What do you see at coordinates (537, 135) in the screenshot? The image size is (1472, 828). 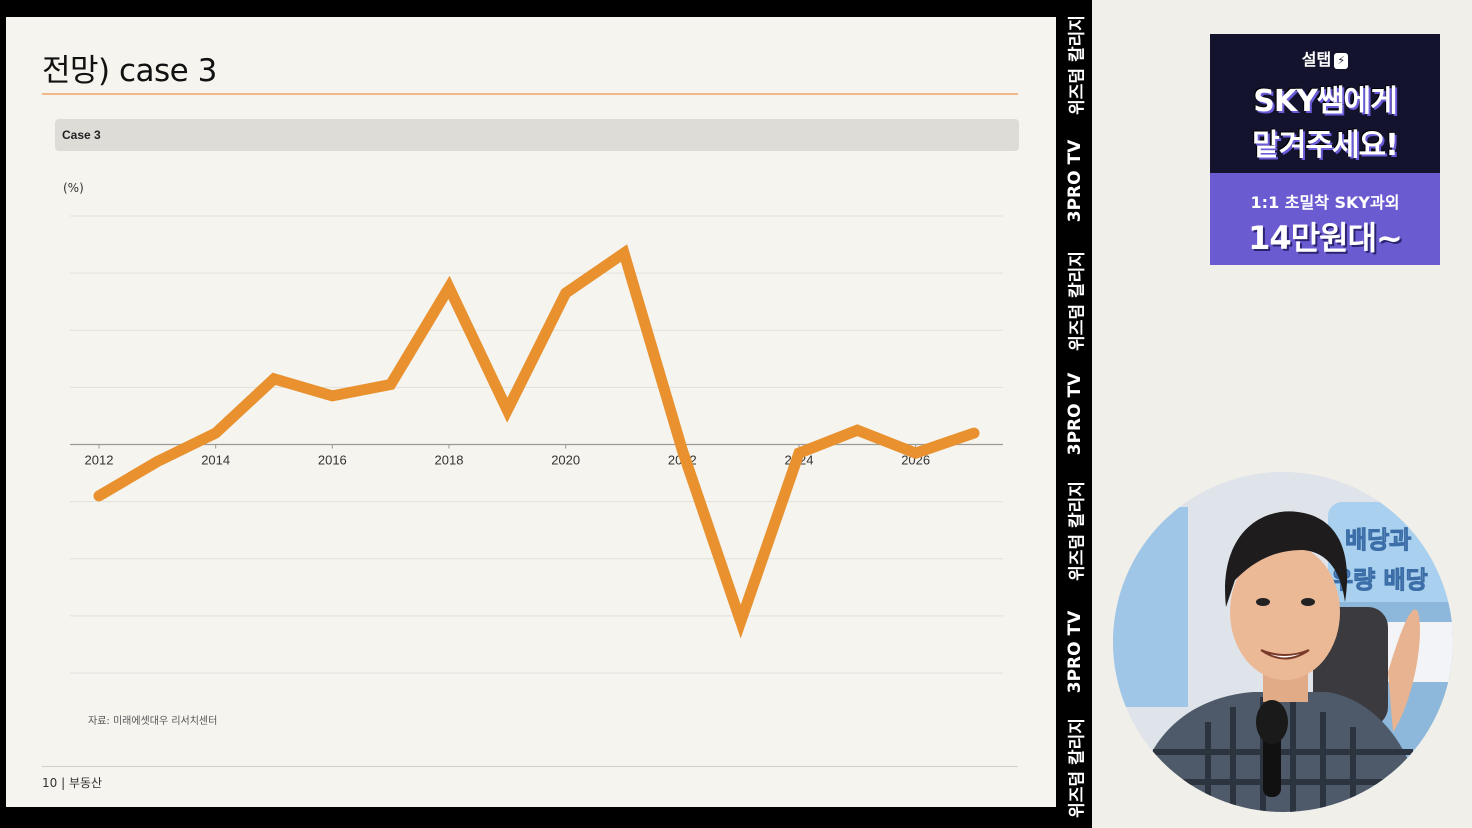 I see `case-header-bar: Case 3` at bounding box center [537, 135].